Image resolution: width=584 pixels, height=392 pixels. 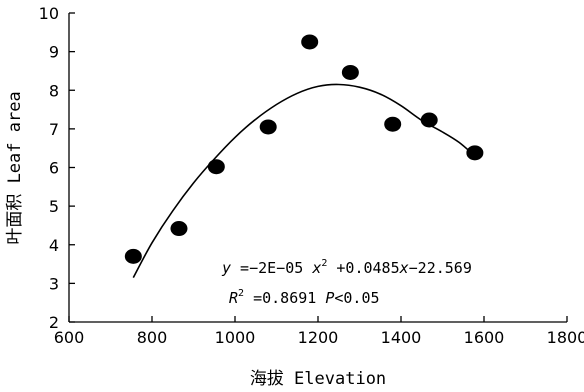 I want to click on y-tick-label: 9, so click(x=54, y=52).